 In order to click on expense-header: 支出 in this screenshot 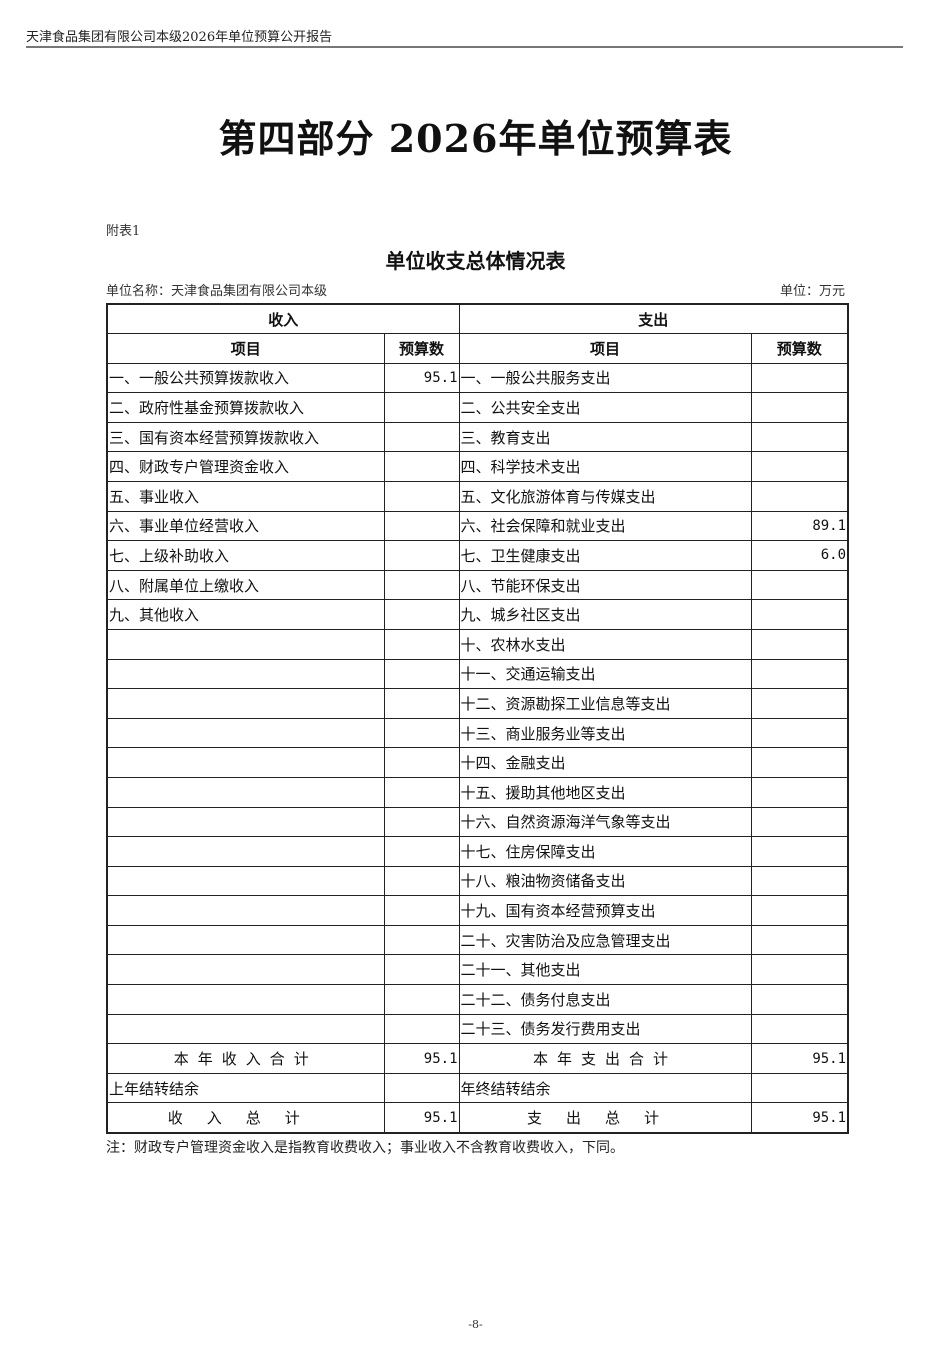, I will do `click(653, 318)`.